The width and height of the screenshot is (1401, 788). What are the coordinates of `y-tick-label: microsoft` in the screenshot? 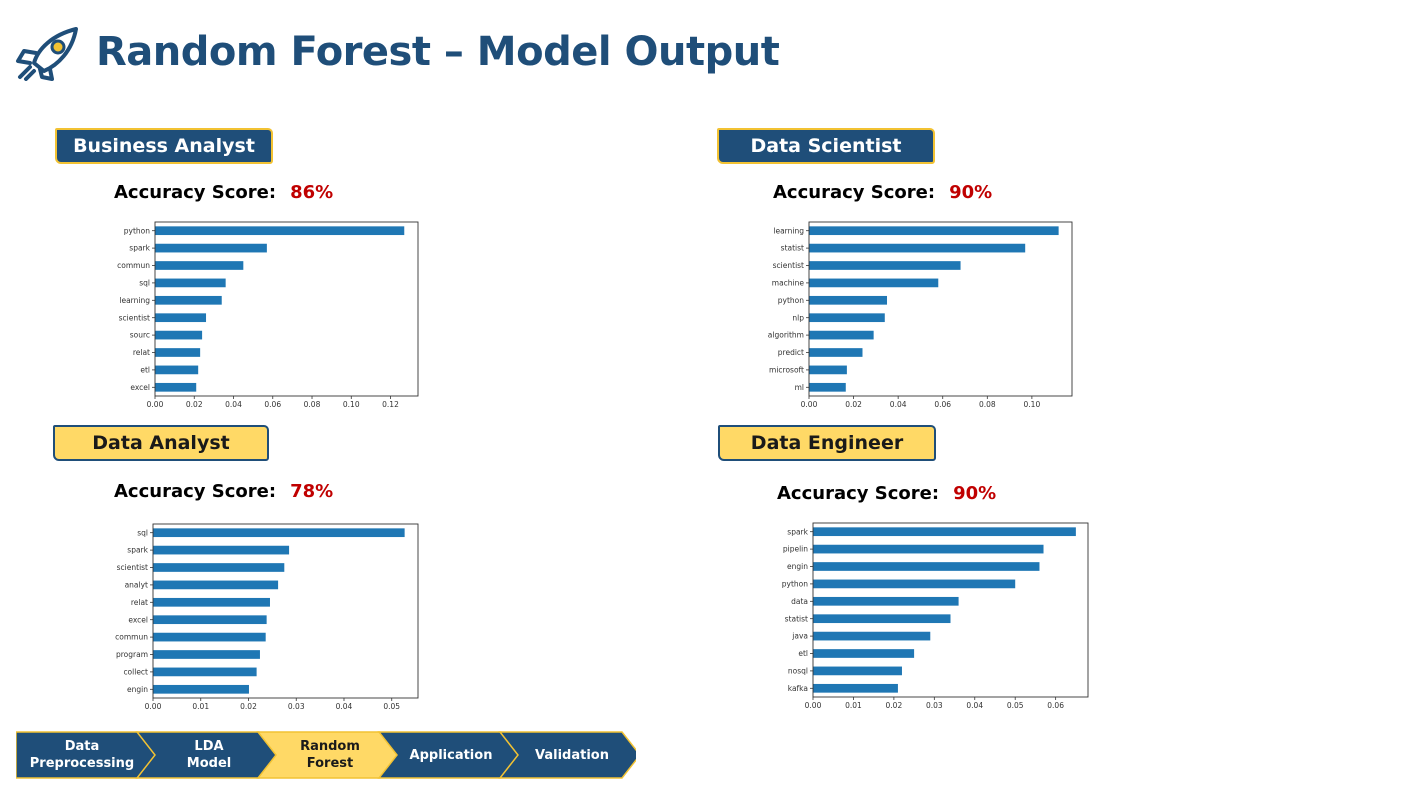 It's located at (786, 370).